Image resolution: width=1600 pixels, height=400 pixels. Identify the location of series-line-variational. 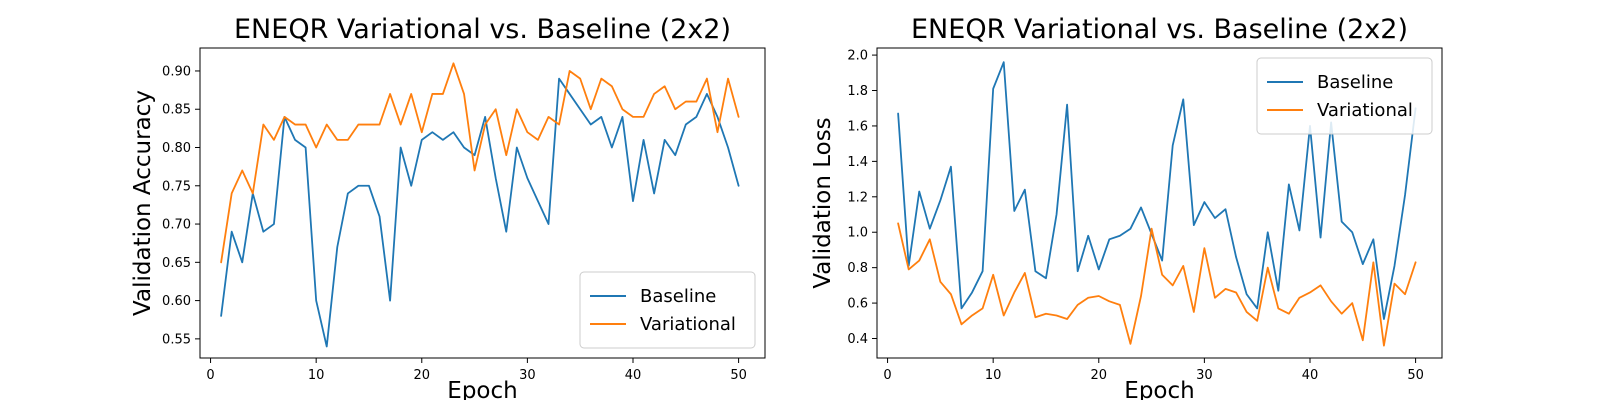
(1157, 284).